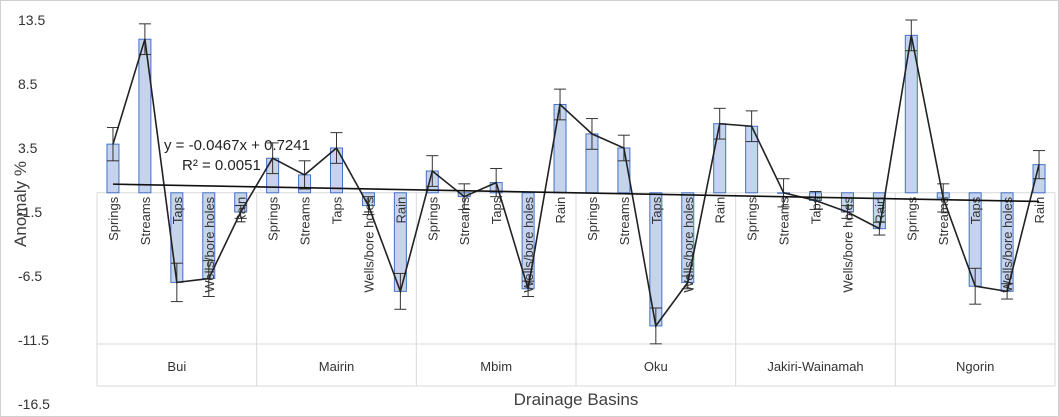  Describe the element at coordinates (400, 210) in the screenshot. I see `category-label-mairin-4: Rain` at that location.